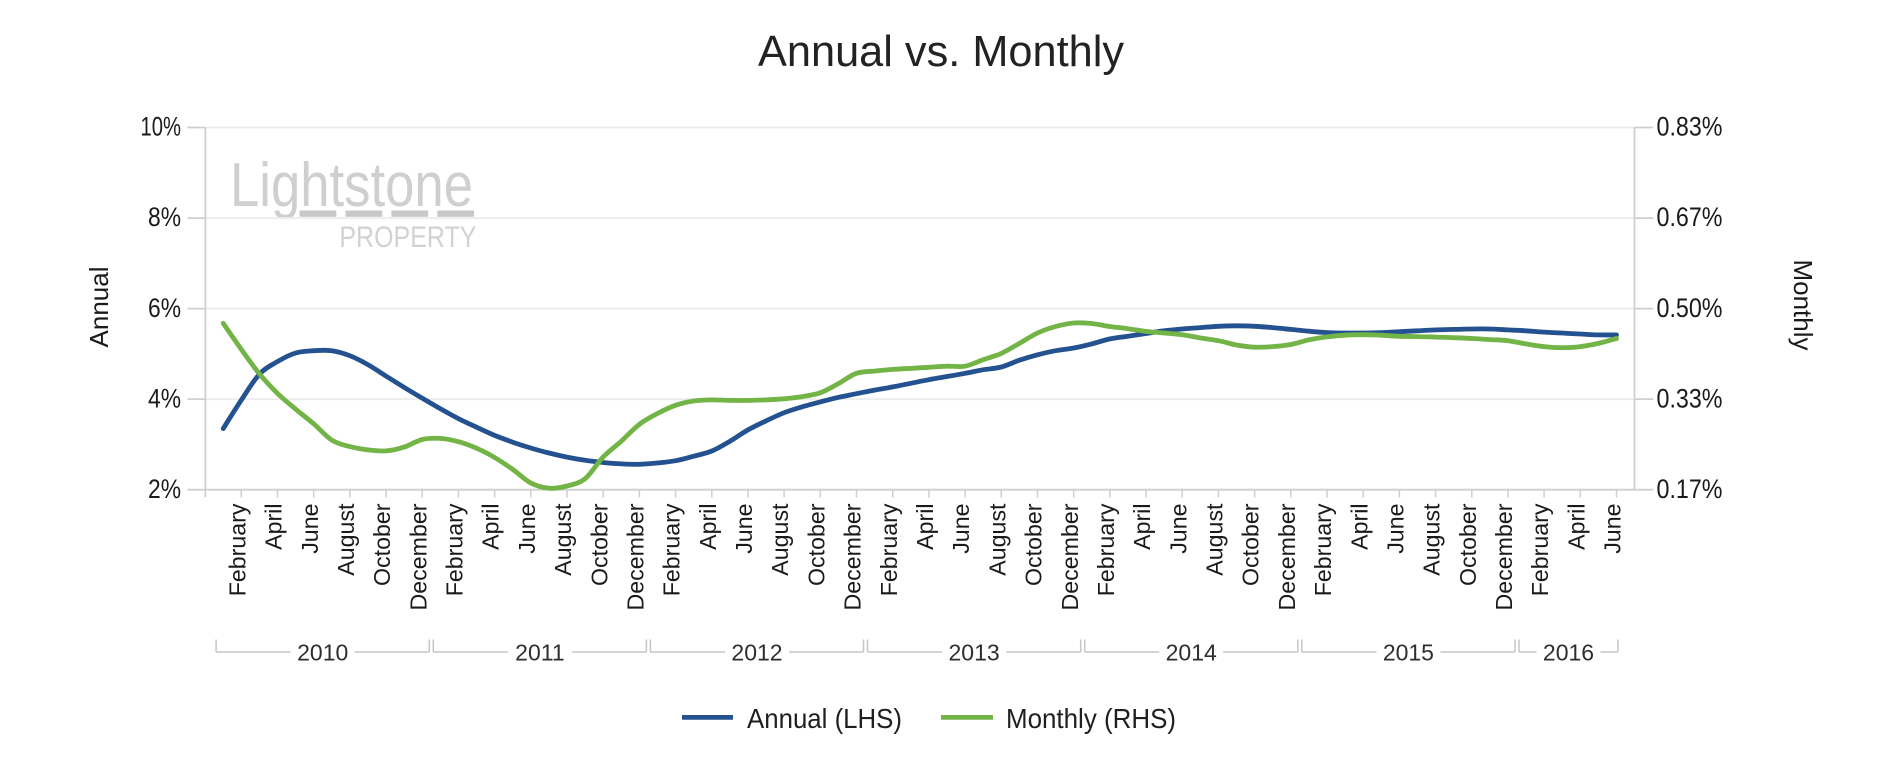  I want to click on svg-text: 2012, so click(756, 653).